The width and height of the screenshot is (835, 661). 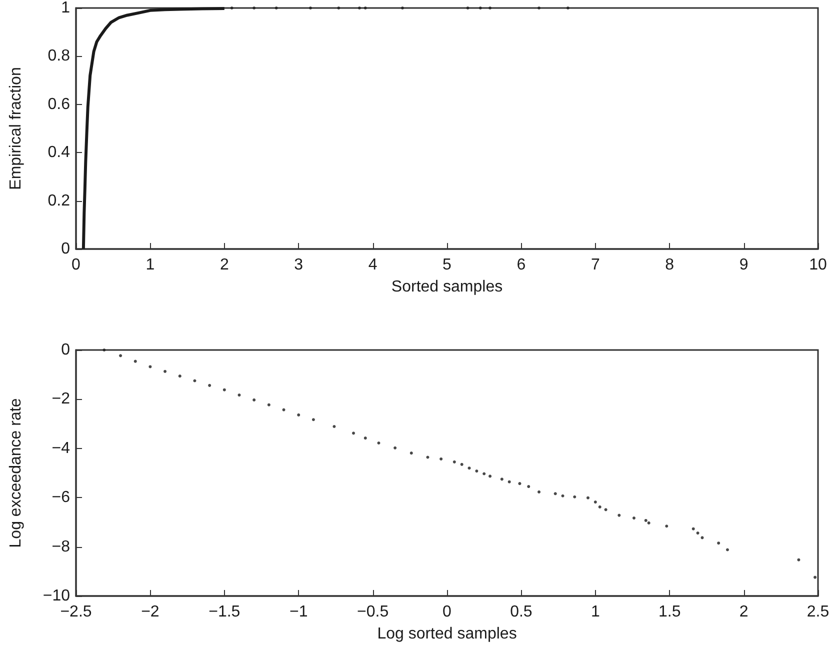 I want to click on y-tick-label: −10, so click(x=56, y=596).